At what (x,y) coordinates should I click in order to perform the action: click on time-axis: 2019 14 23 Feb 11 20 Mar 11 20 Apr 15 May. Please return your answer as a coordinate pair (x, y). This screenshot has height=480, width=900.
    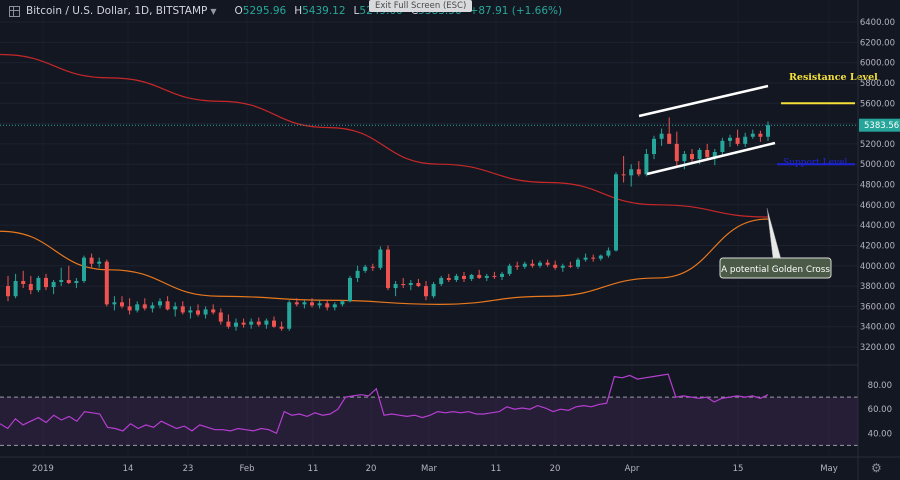
    Looking at the image, I should click on (435, 469).